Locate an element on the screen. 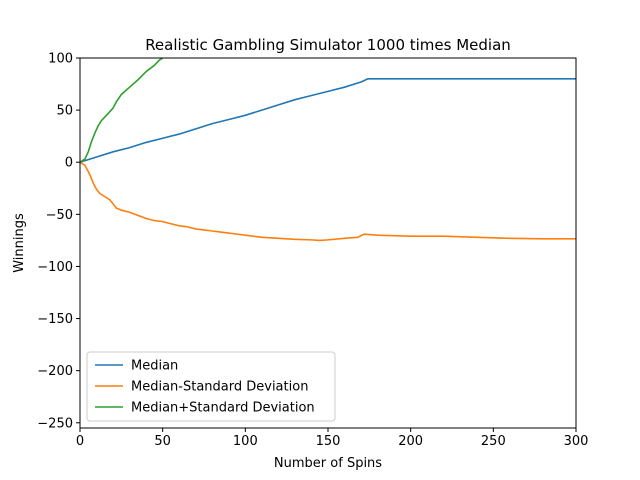  x-tick-label: 150 is located at coordinates (328, 441).